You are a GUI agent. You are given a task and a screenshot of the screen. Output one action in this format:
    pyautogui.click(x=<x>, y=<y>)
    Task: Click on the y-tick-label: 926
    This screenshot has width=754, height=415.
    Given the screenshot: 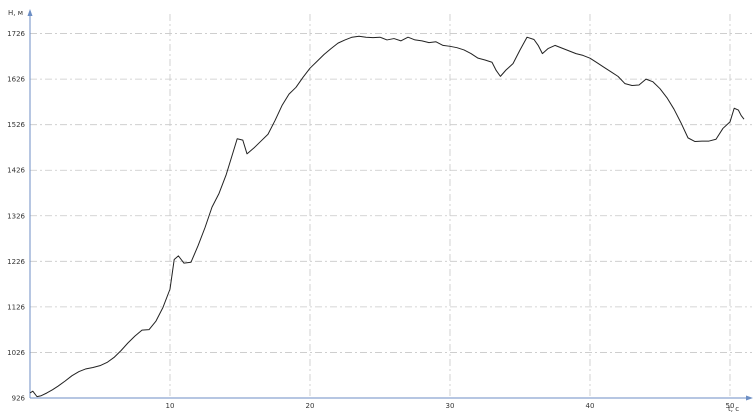 What is the action you would take?
    pyautogui.click(x=19, y=399)
    